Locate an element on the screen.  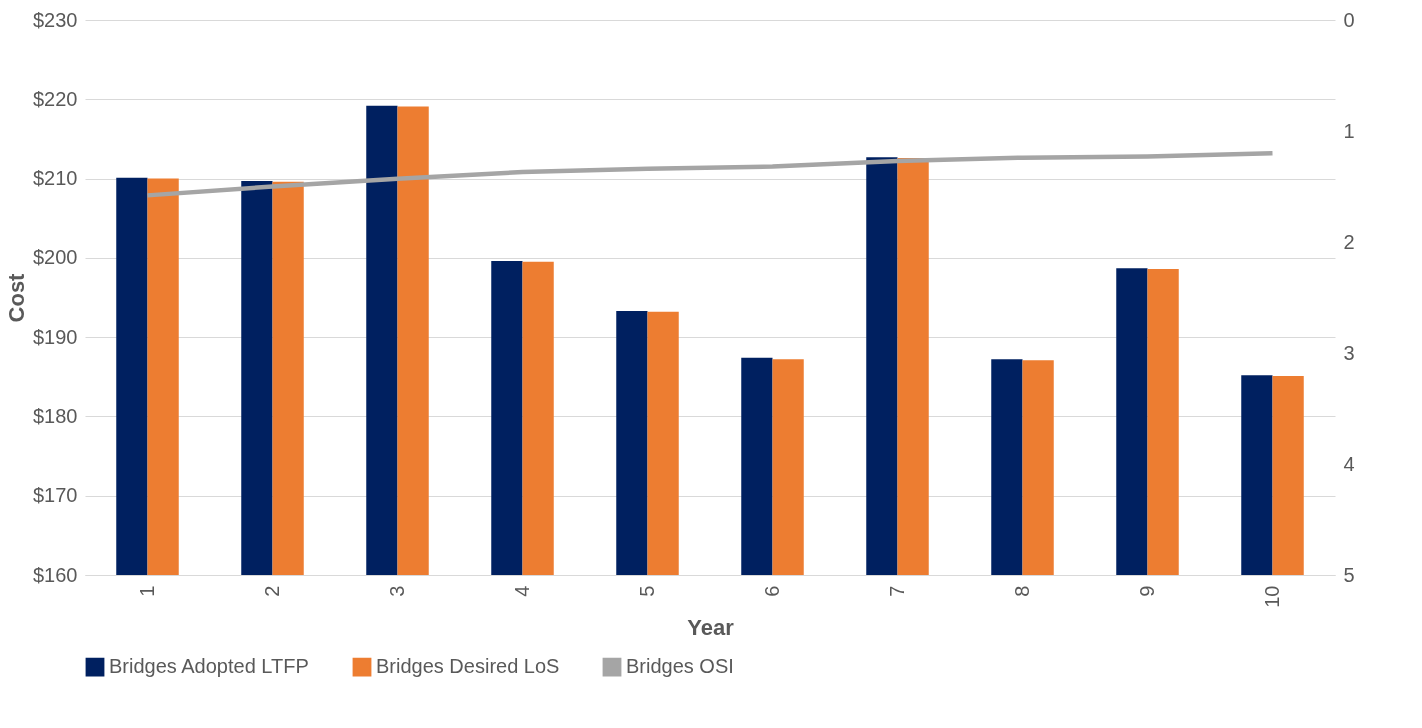
x-tick-label: 6 is located at coordinates (771, 591).